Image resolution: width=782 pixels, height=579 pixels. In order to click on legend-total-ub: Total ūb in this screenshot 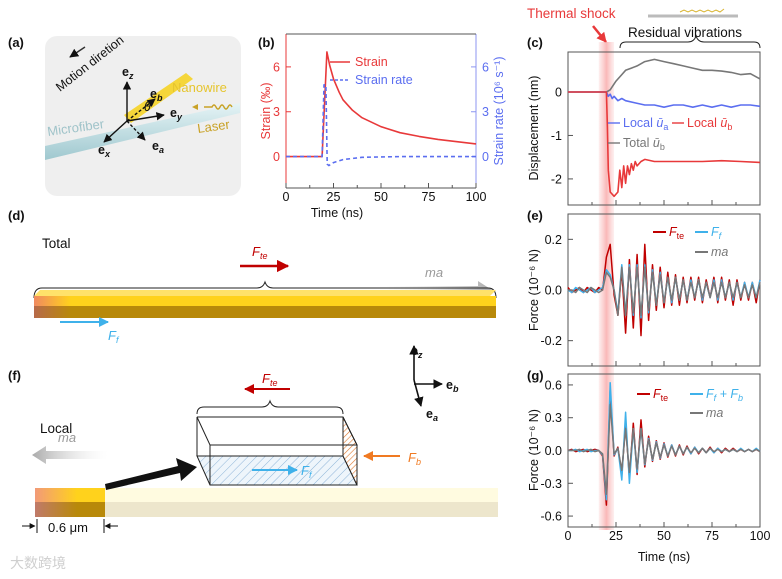, I will do `click(644, 144)`.